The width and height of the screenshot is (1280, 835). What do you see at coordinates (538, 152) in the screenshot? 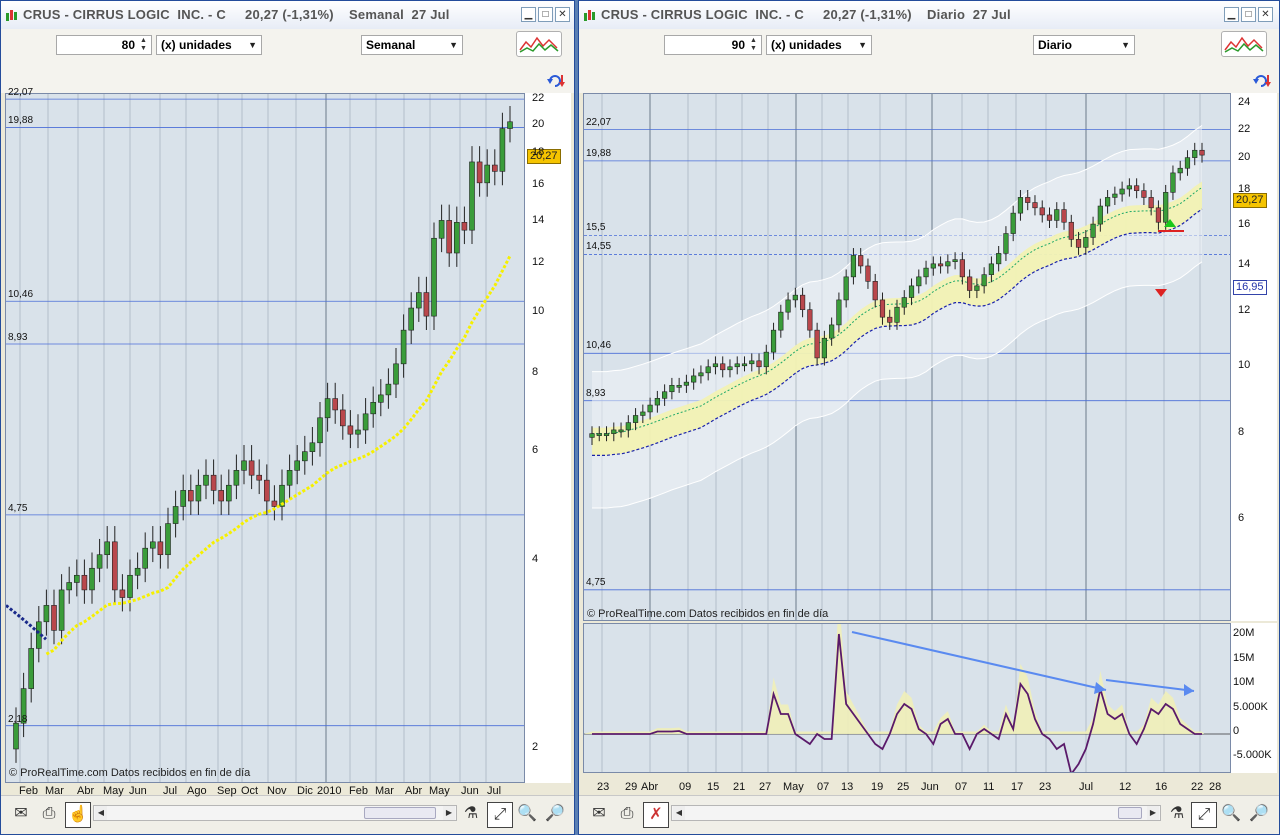
I see `y-tick-label: 18` at bounding box center [538, 152].